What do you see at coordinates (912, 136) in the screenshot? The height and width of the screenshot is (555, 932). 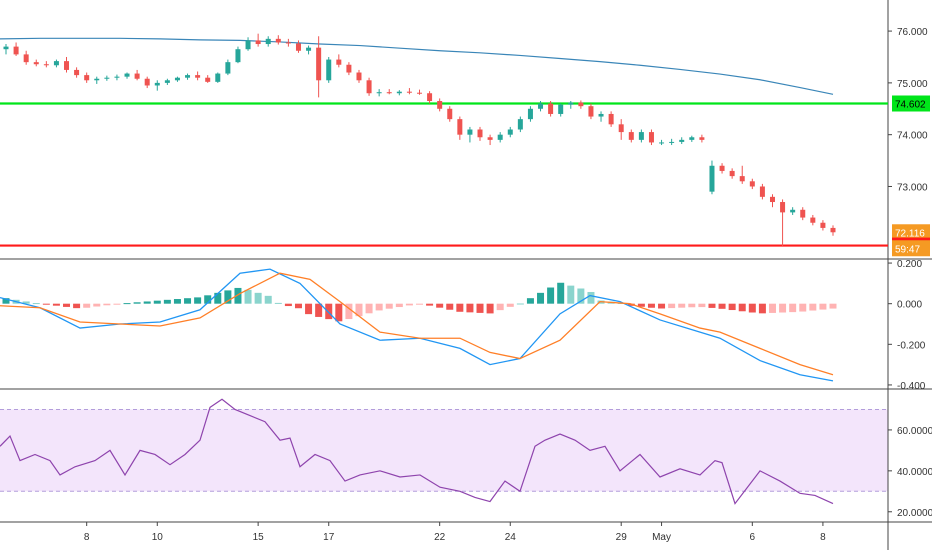 I see `price-y-tick-label: 74.000` at bounding box center [912, 136].